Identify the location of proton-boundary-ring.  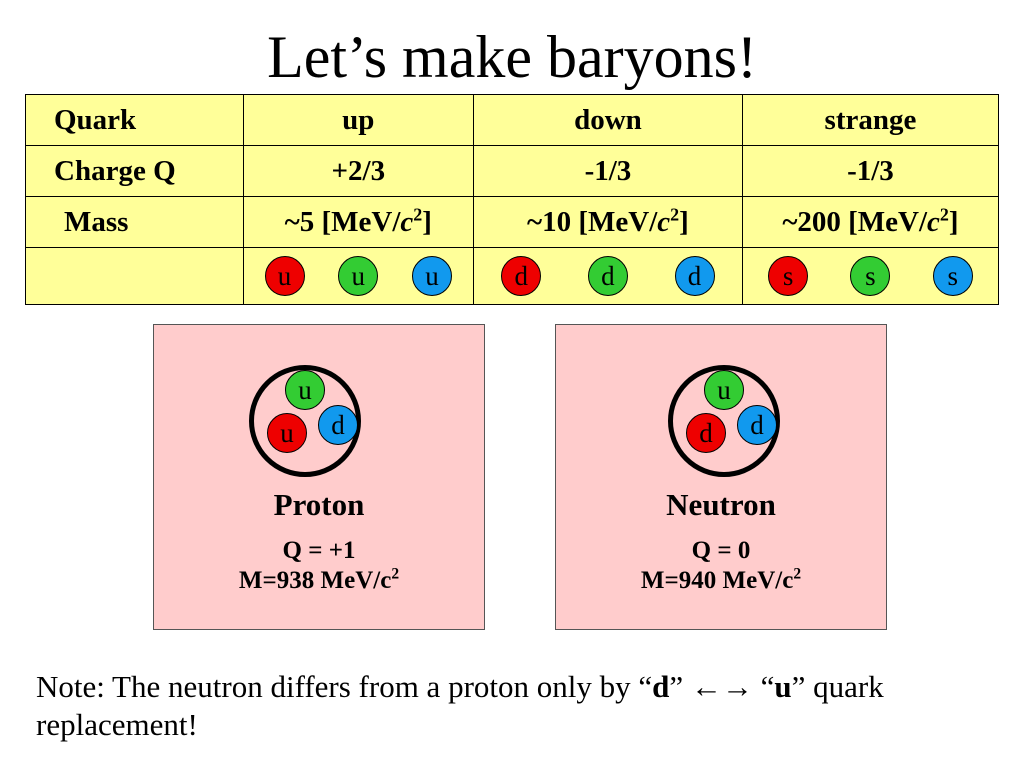
(305, 421).